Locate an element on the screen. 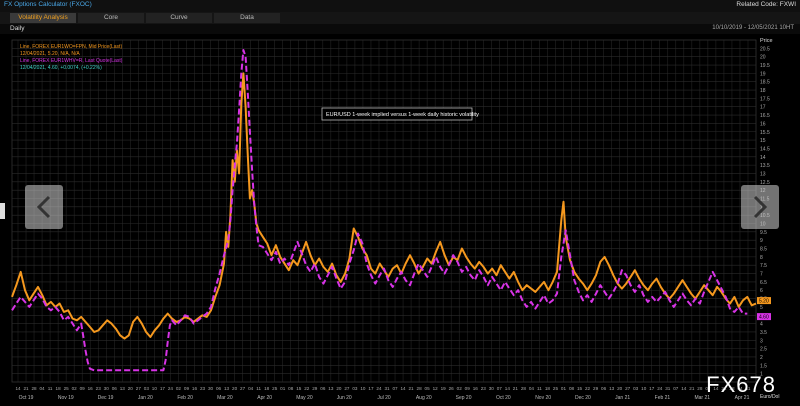 The image size is (800, 406). y-tick-label: 9 is located at coordinates (761, 241).